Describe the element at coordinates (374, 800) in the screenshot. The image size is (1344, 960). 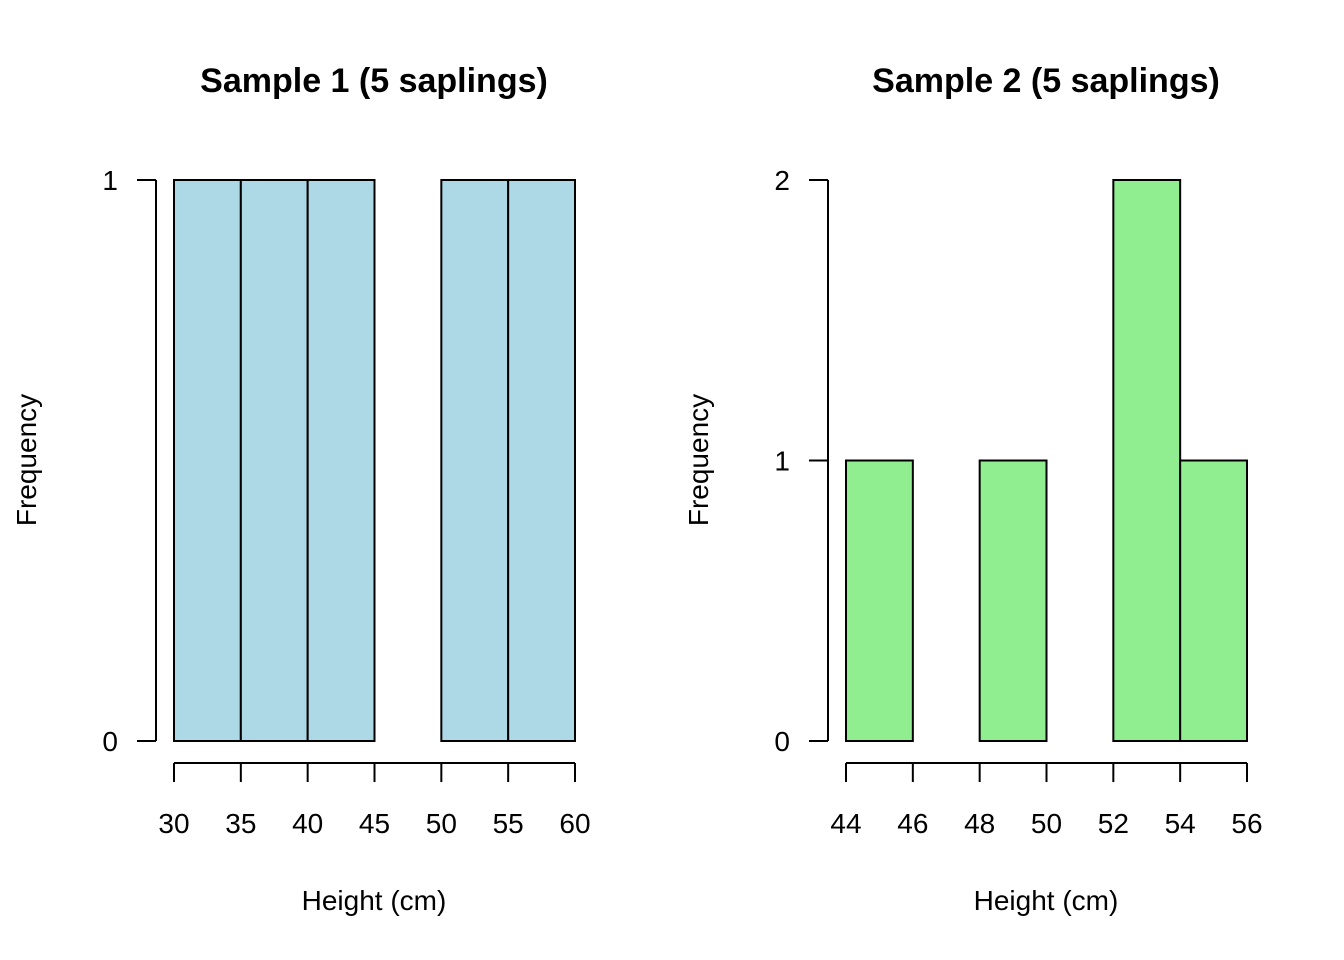
I see `x-axis: 30 35 40 45 50 55 60` at that location.